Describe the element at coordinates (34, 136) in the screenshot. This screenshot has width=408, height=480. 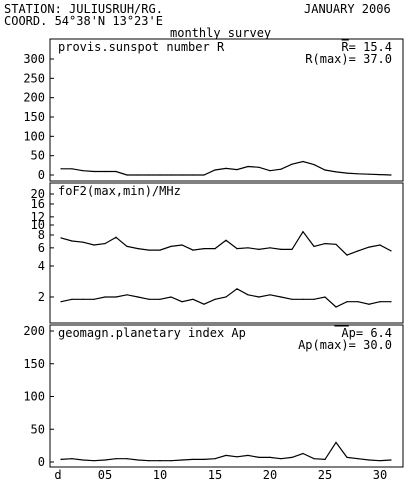
I see `y-tick-label: 100` at that location.